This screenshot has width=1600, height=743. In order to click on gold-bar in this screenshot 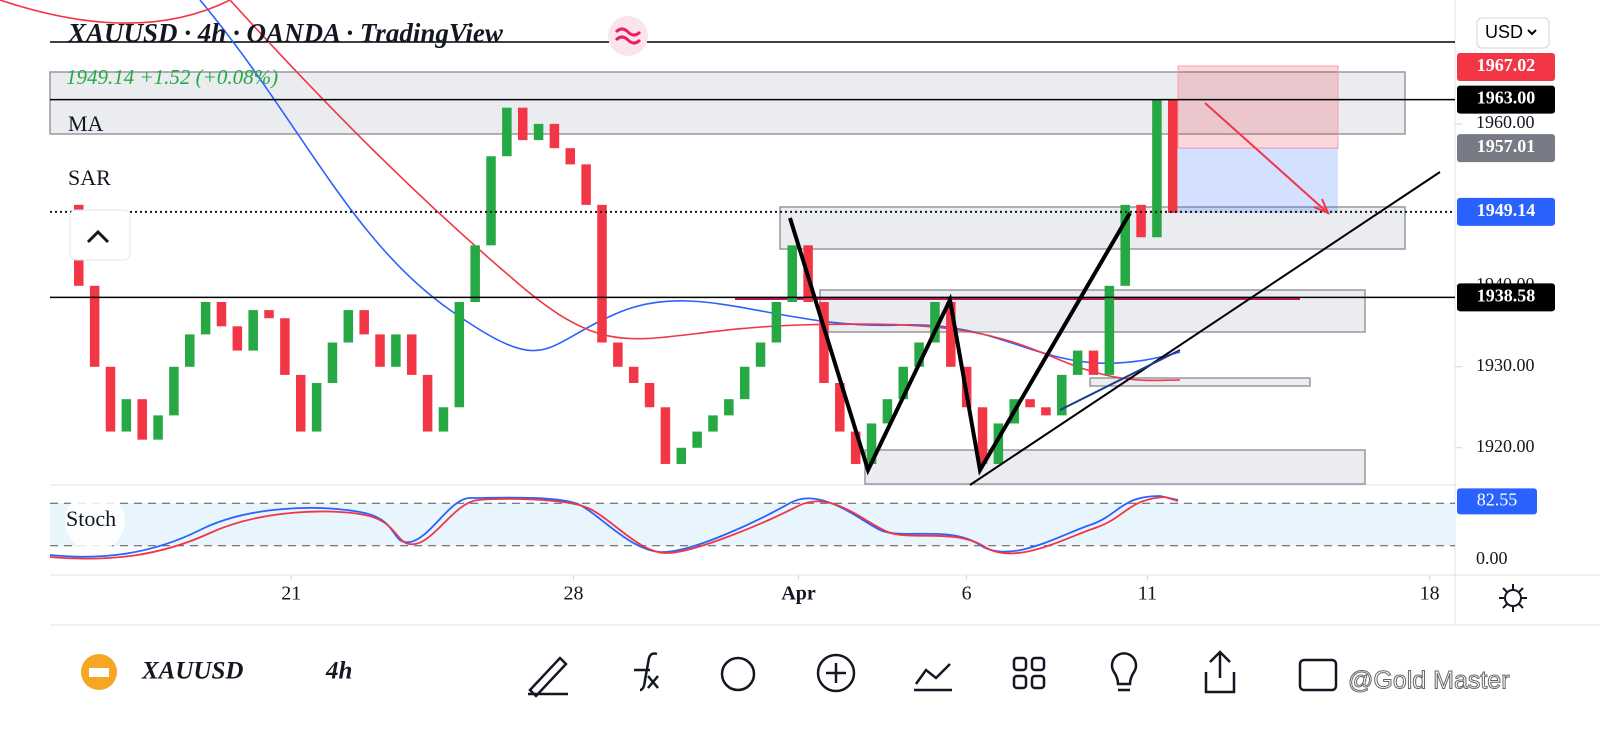, I will do `click(99, 672)`.